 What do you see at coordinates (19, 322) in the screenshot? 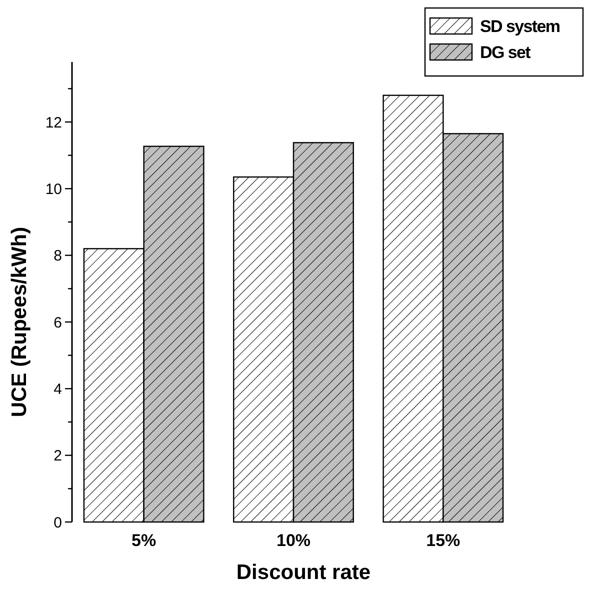
I see `y-axis-title: UCE (Rupees/kWh)` at bounding box center [19, 322].